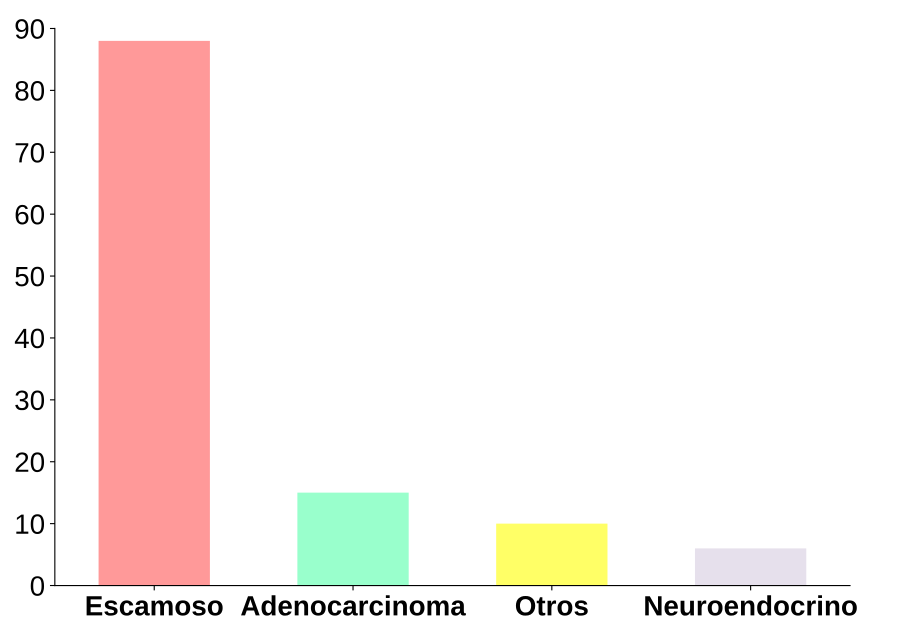 This screenshot has height=633, width=914. What do you see at coordinates (37, 586) in the screenshot?
I see `y-tick-label: 0` at bounding box center [37, 586].